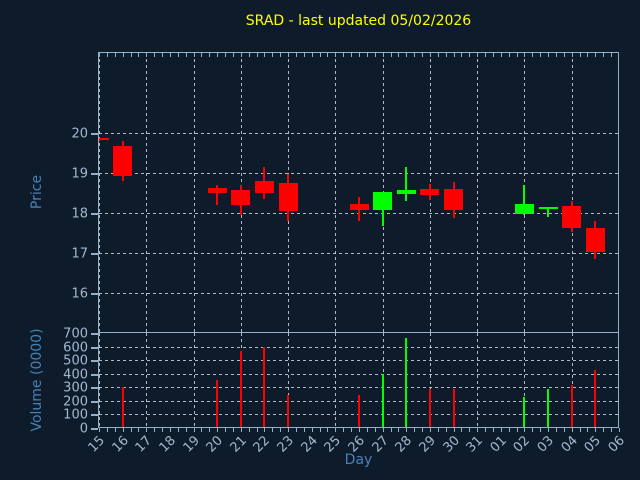  Describe the element at coordinates (548, 212) in the screenshot. I see `candle-wick` at that location.